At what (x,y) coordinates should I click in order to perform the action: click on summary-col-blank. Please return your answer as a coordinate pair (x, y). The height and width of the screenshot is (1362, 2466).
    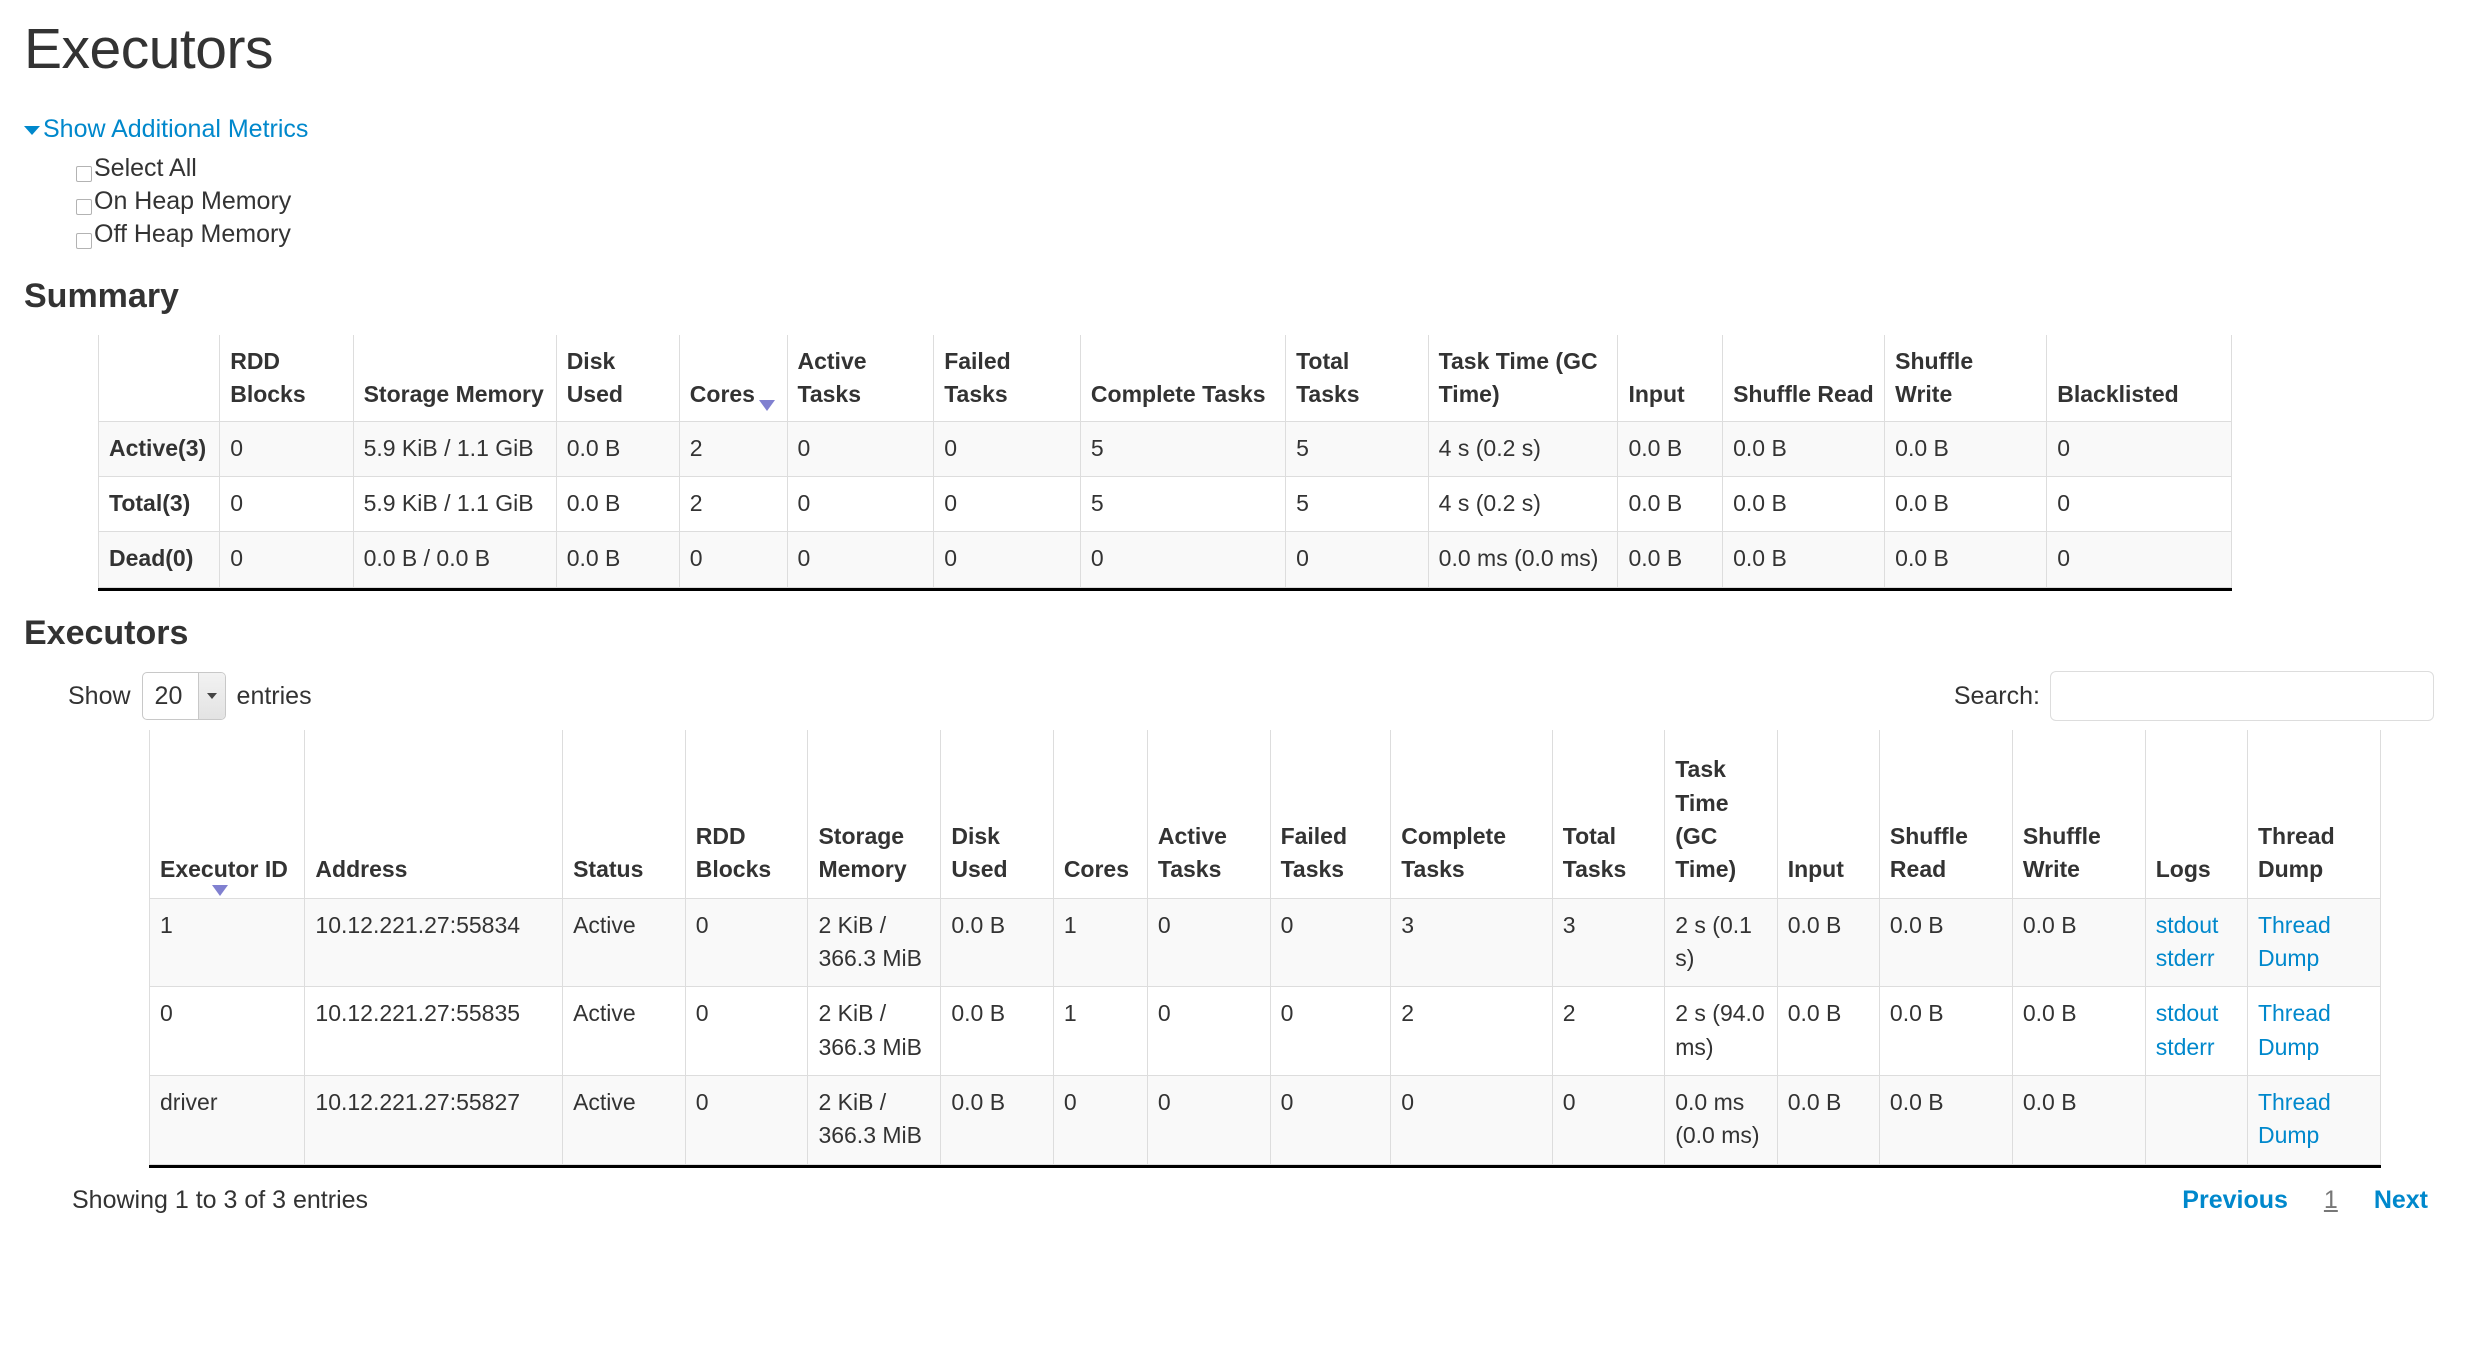
    Looking at the image, I should click on (159, 378).